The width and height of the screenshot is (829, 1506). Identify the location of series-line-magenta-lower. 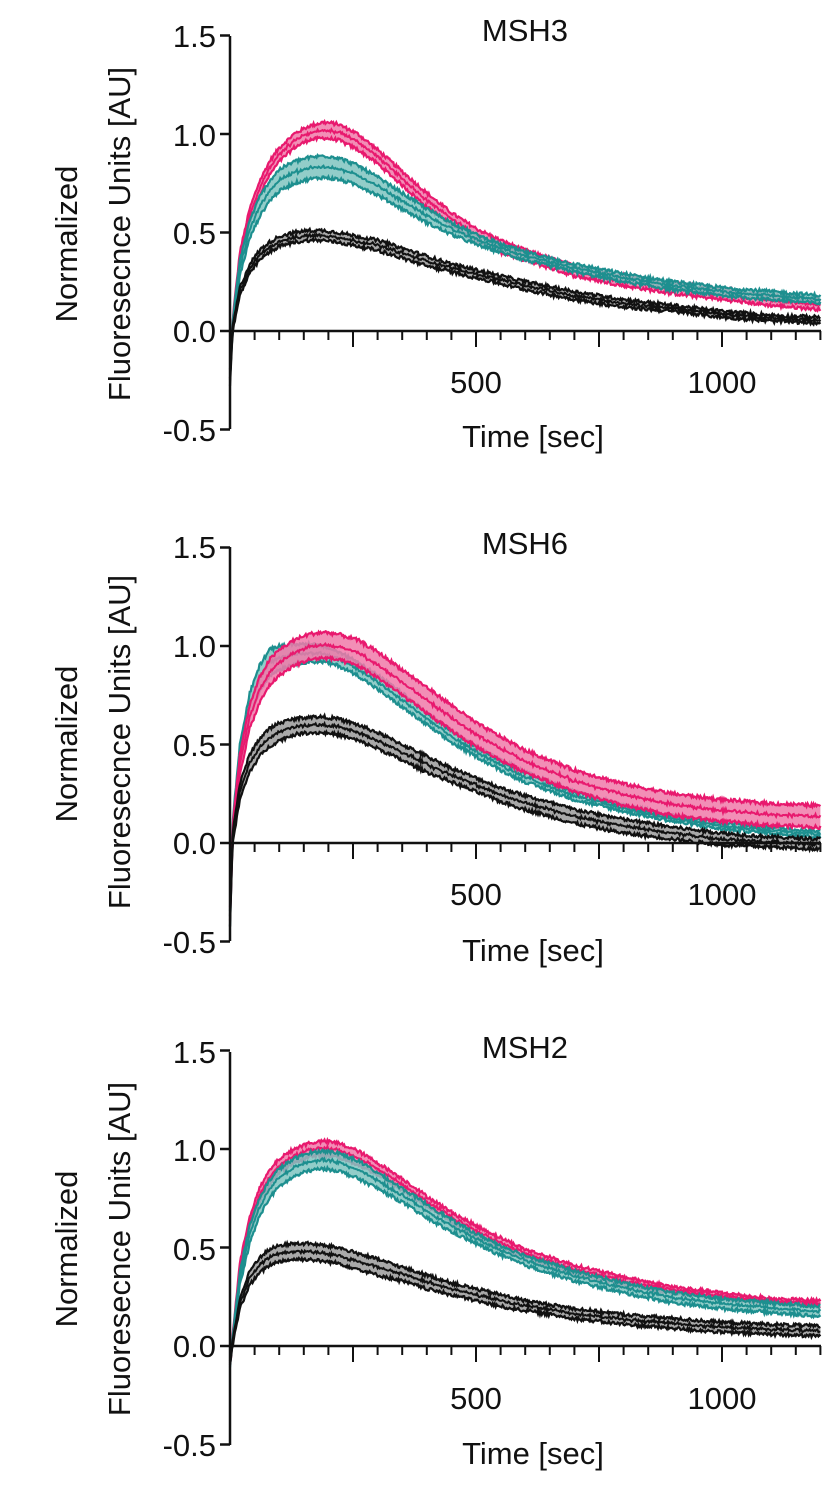
(525, 788).